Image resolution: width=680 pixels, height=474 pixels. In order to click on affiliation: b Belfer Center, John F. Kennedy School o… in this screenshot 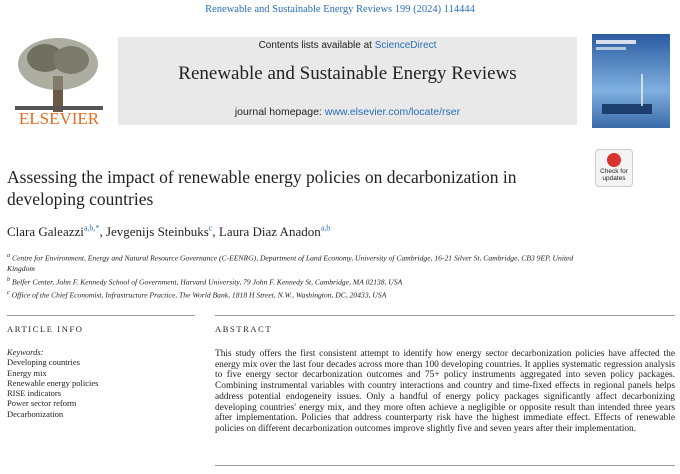, I will do `click(302, 281)`.